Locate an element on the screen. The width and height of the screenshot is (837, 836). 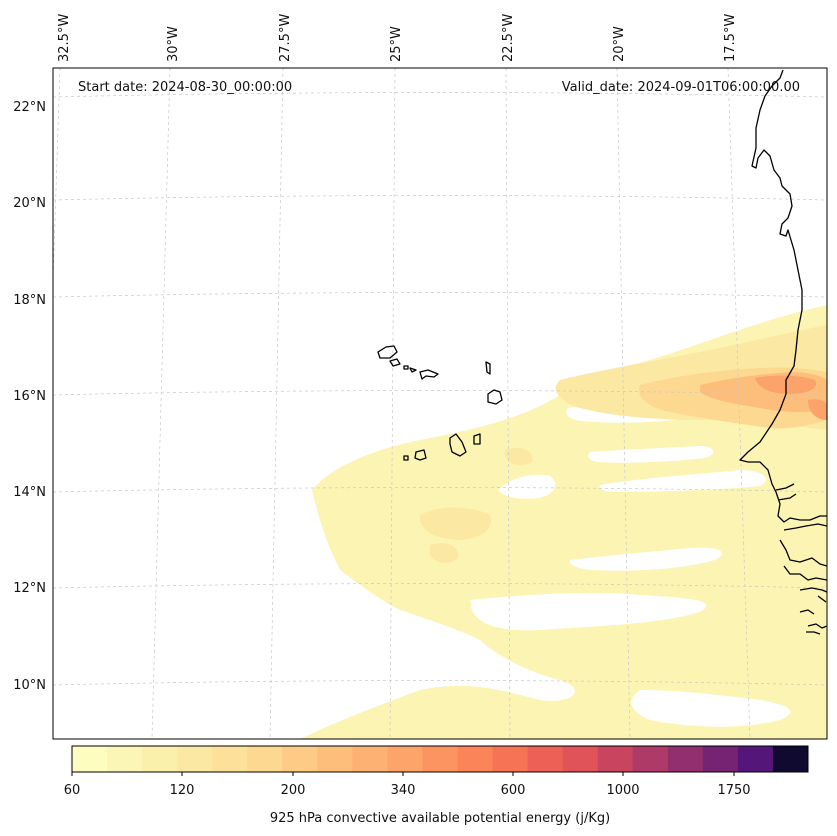
island-sao-nicolau-east is located at coordinates (429, 374).